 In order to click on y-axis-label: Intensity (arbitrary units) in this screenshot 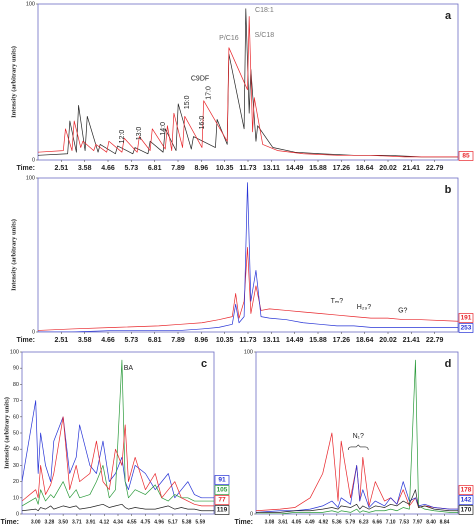, I will do `click(13, 255)`.